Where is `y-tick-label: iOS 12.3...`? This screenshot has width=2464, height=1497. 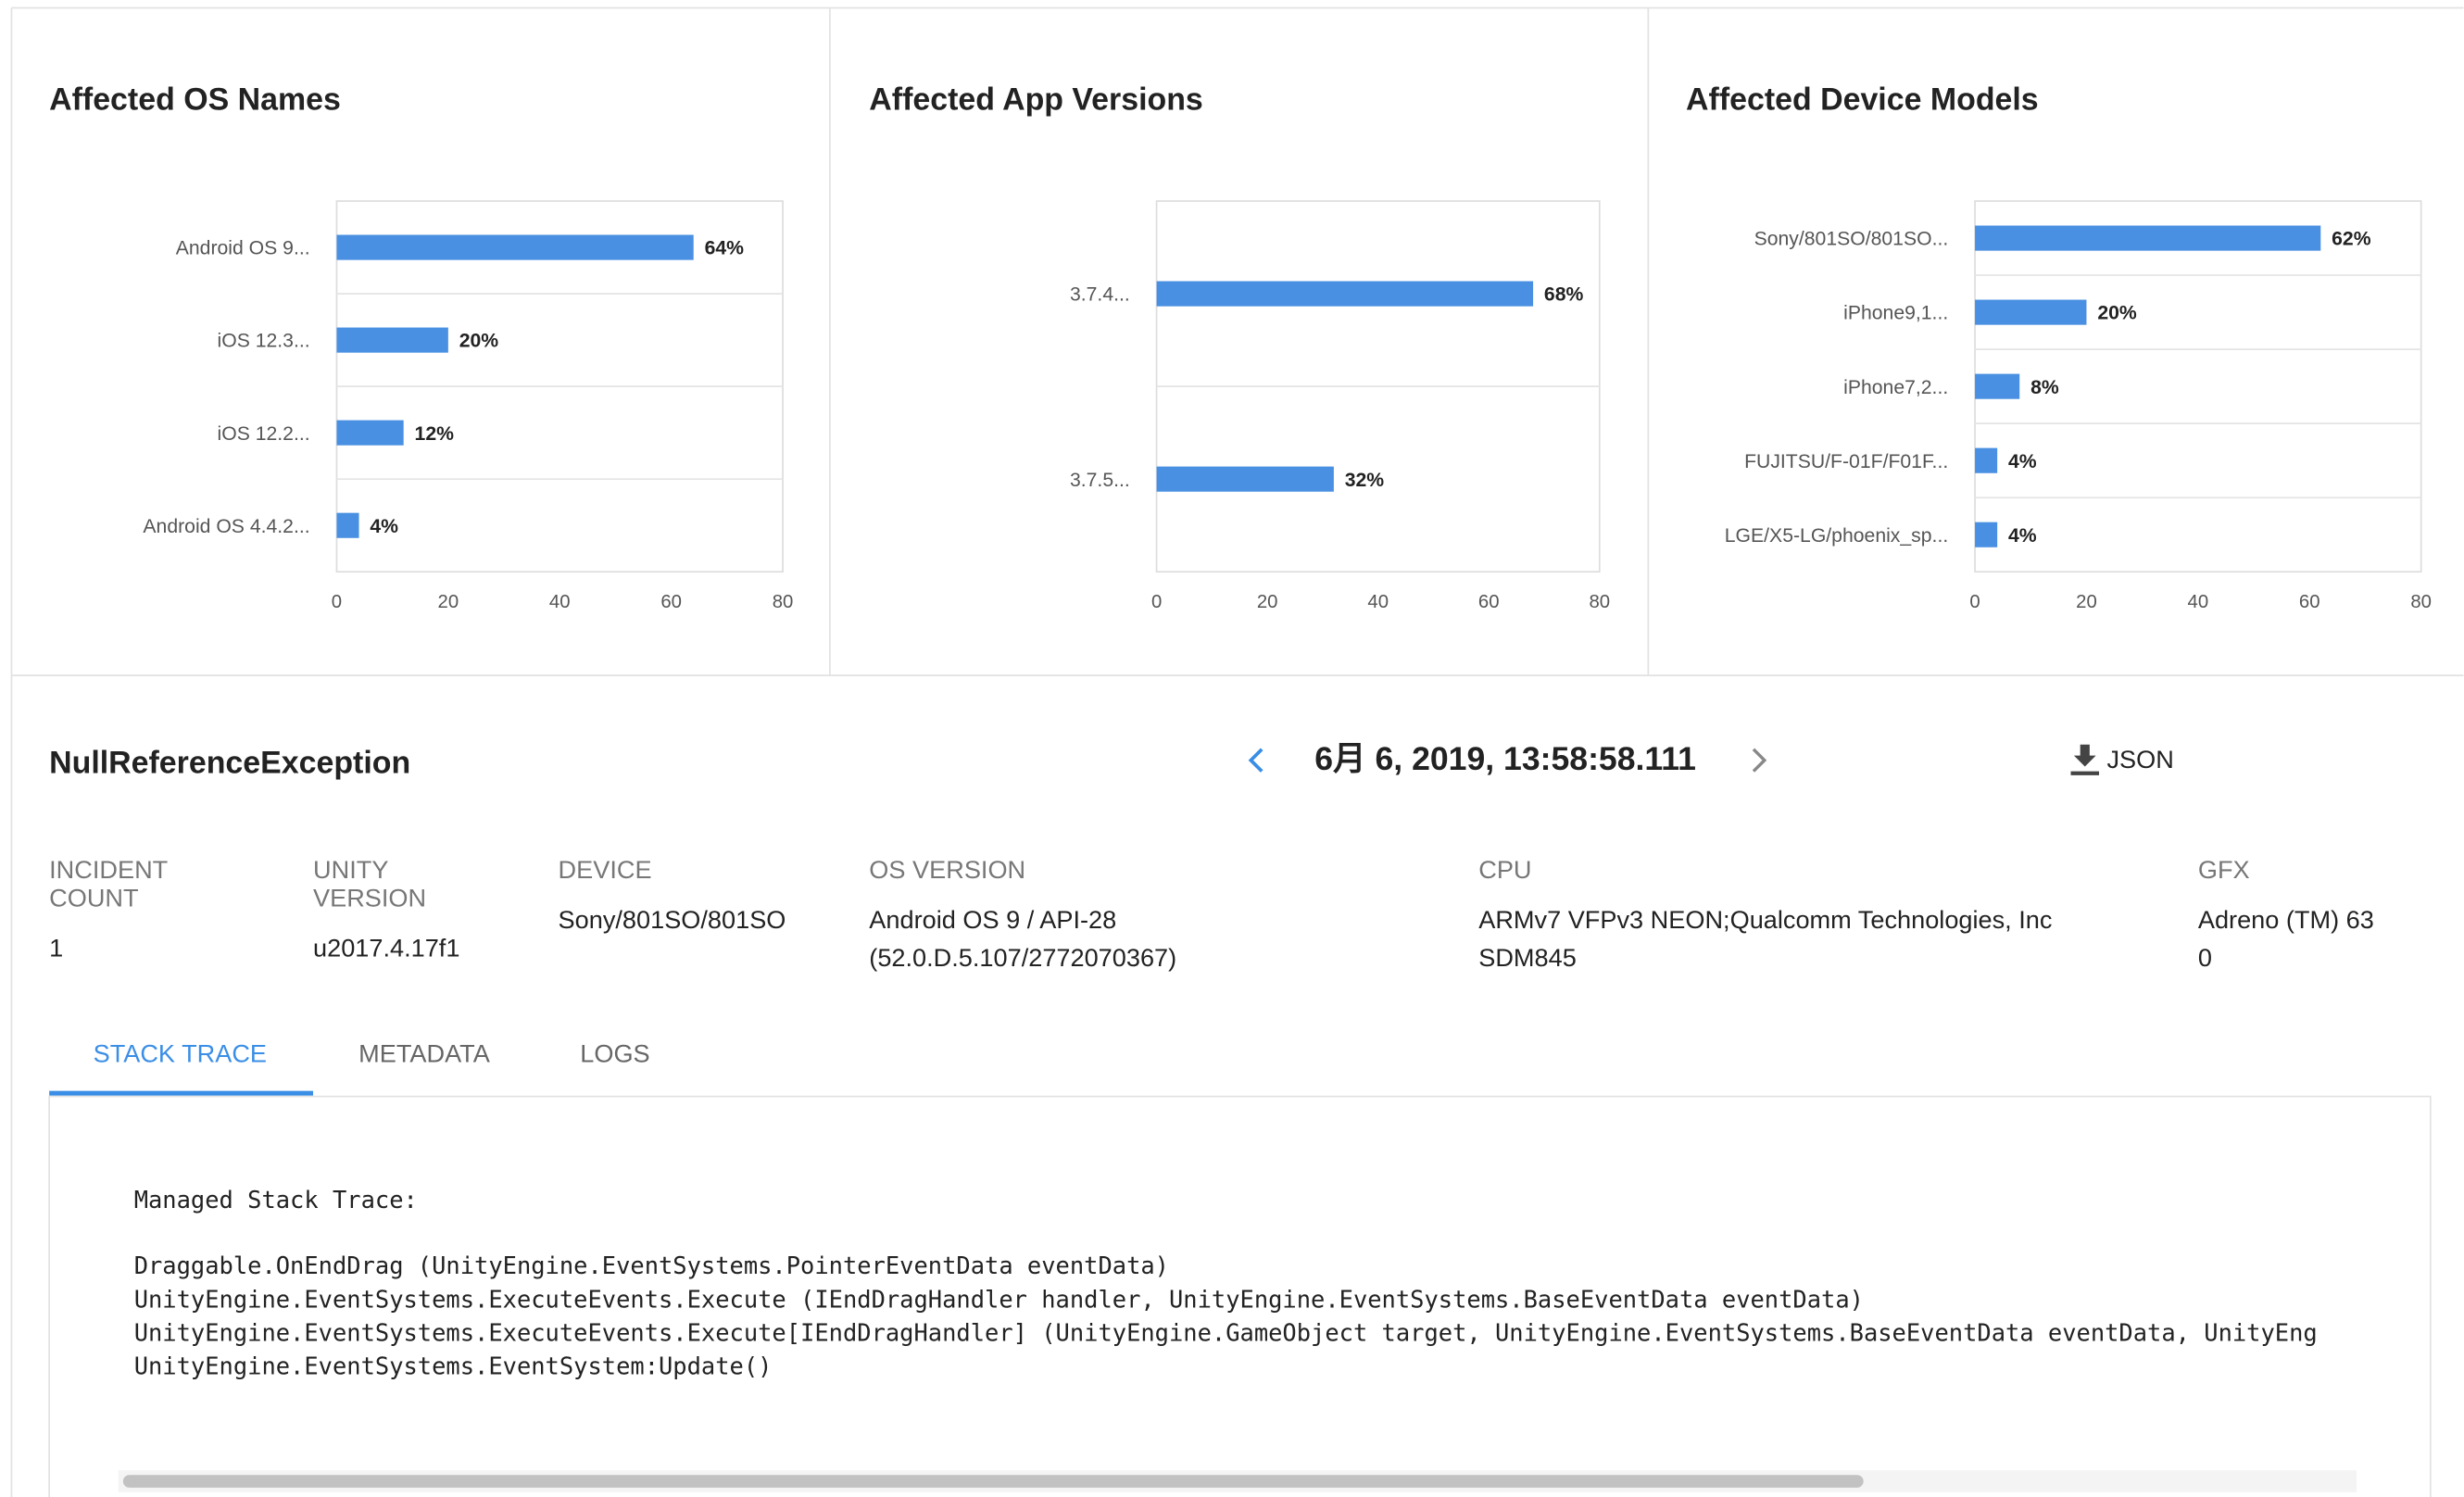 y-tick-label: iOS 12.3... is located at coordinates (264, 342).